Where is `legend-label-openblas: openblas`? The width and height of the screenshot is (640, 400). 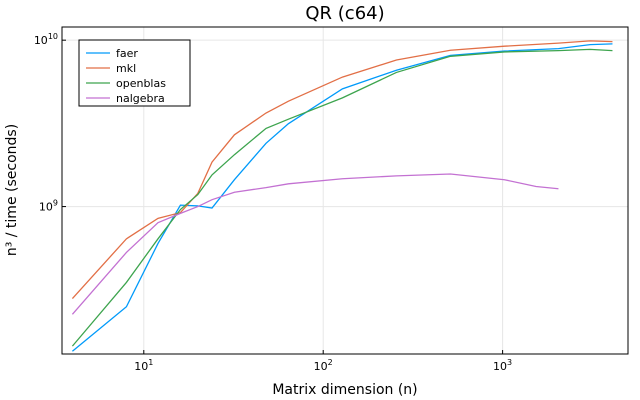
legend-label-openblas: openblas is located at coordinates (141, 83).